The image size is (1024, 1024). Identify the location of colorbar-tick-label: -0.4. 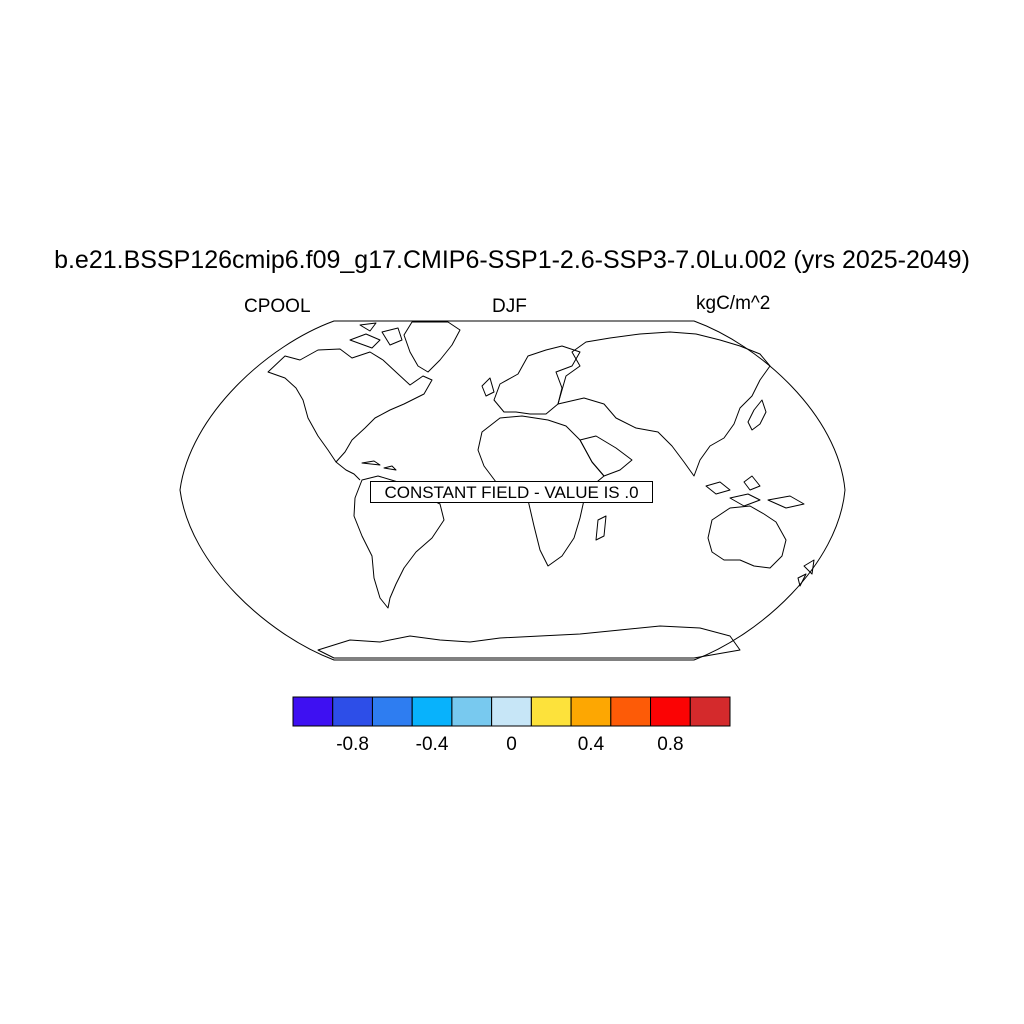
(432, 744).